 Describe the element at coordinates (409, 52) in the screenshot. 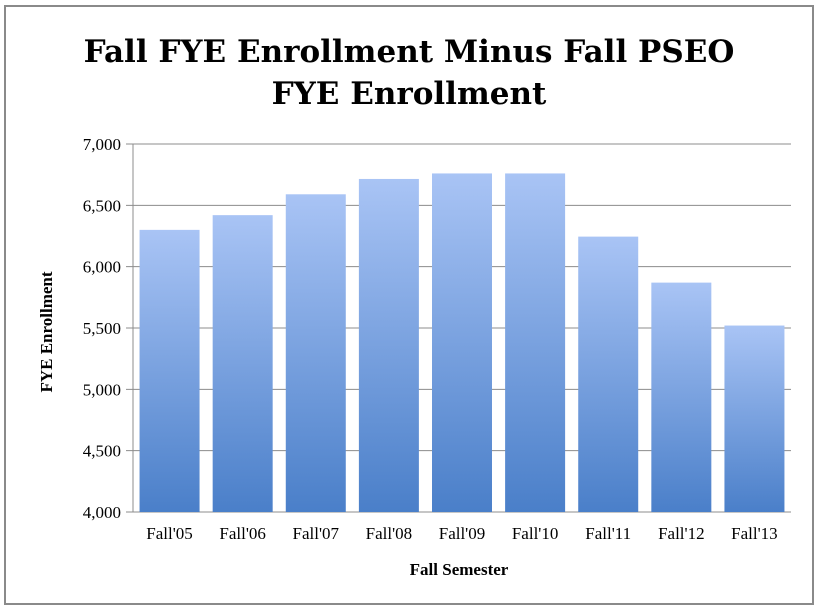

I see `chart-title-line-1: Fall FYE Enrollment Minus Fall PSEO` at that location.